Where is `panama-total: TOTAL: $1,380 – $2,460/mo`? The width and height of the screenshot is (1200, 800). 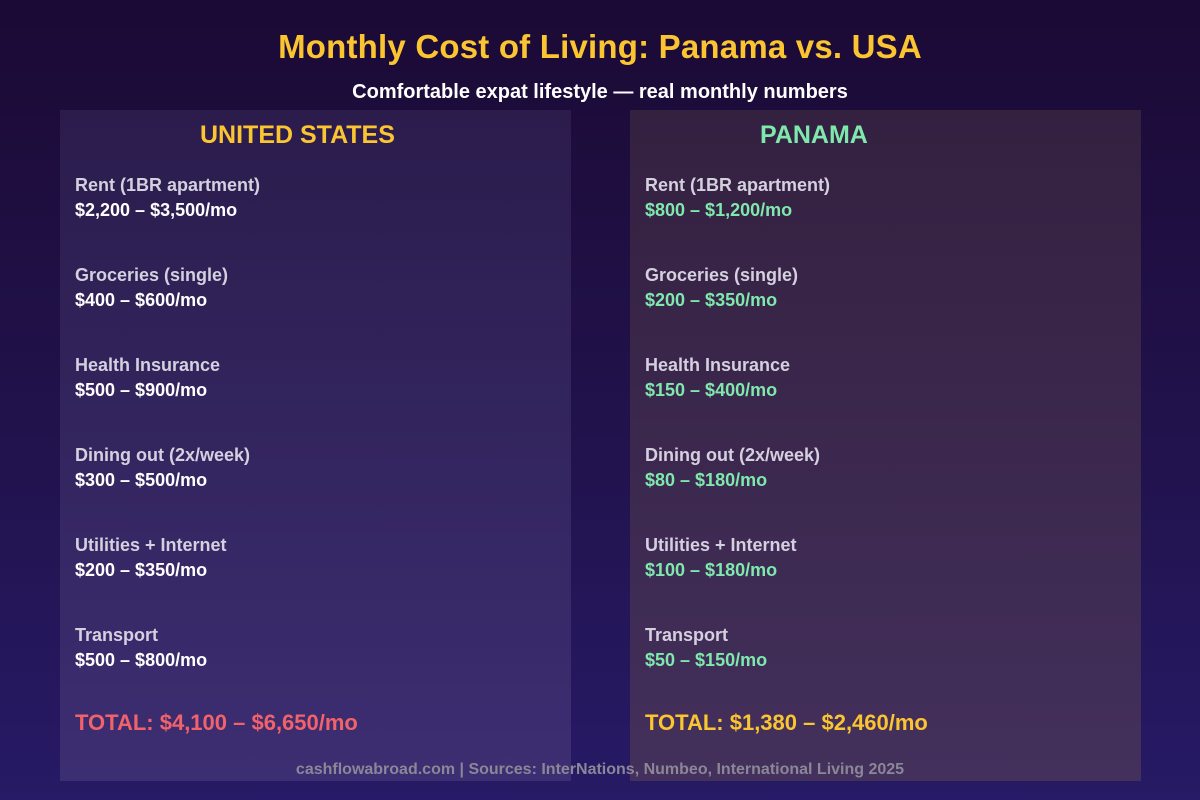 panama-total: TOTAL: $1,380 – $2,460/mo is located at coordinates (786, 722).